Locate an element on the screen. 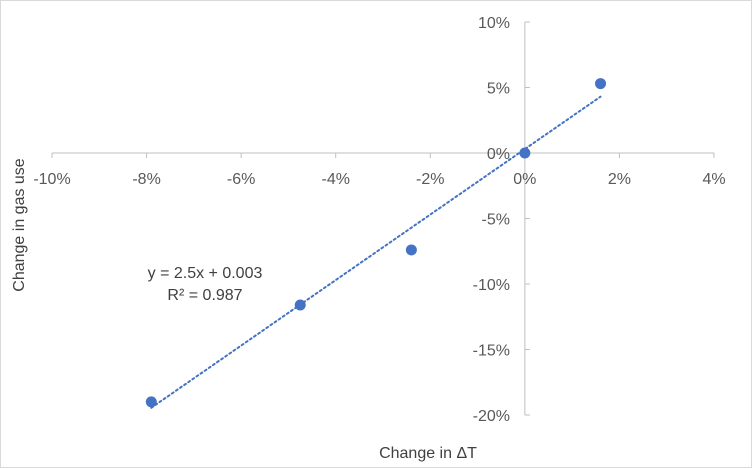 The width and height of the screenshot is (752, 468). x-tick-label: -10% is located at coordinates (51, 179).